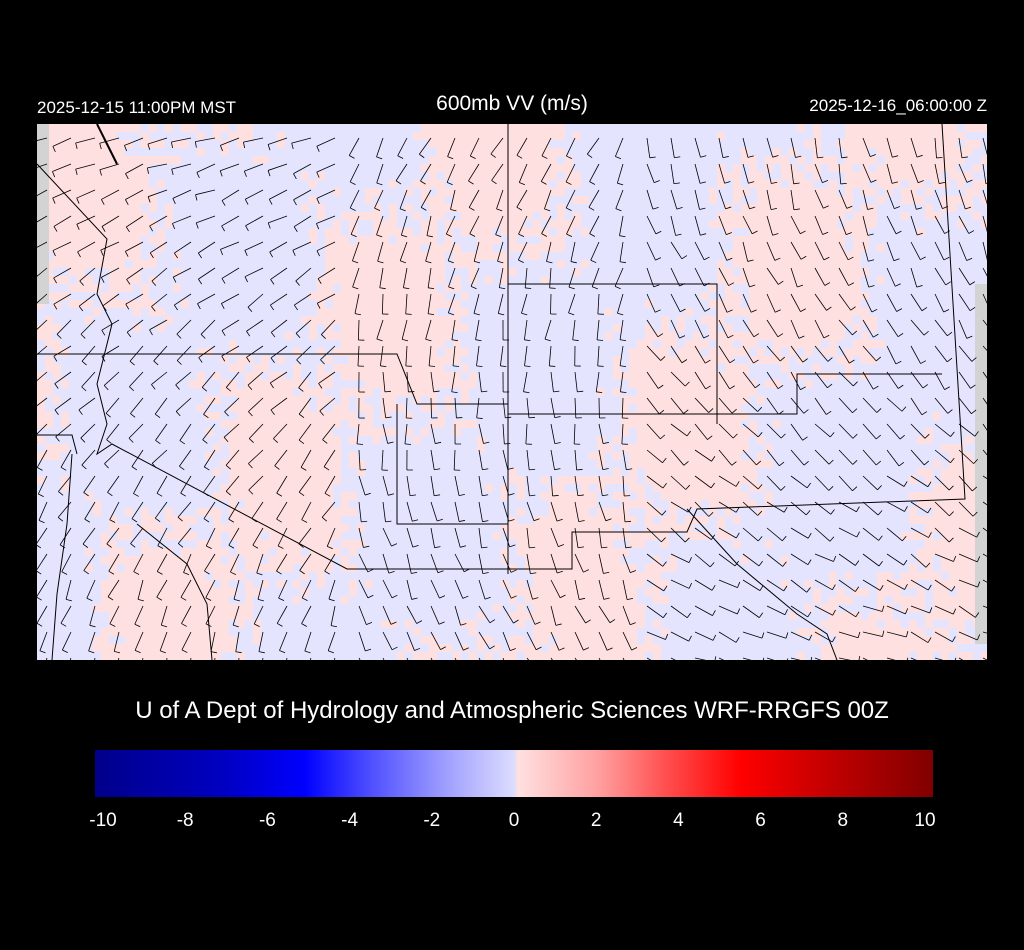 This screenshot has height=950, width=1024. I want to click on local-time-label: 2025-12-15 11:00PM MST, so click(137, 107).